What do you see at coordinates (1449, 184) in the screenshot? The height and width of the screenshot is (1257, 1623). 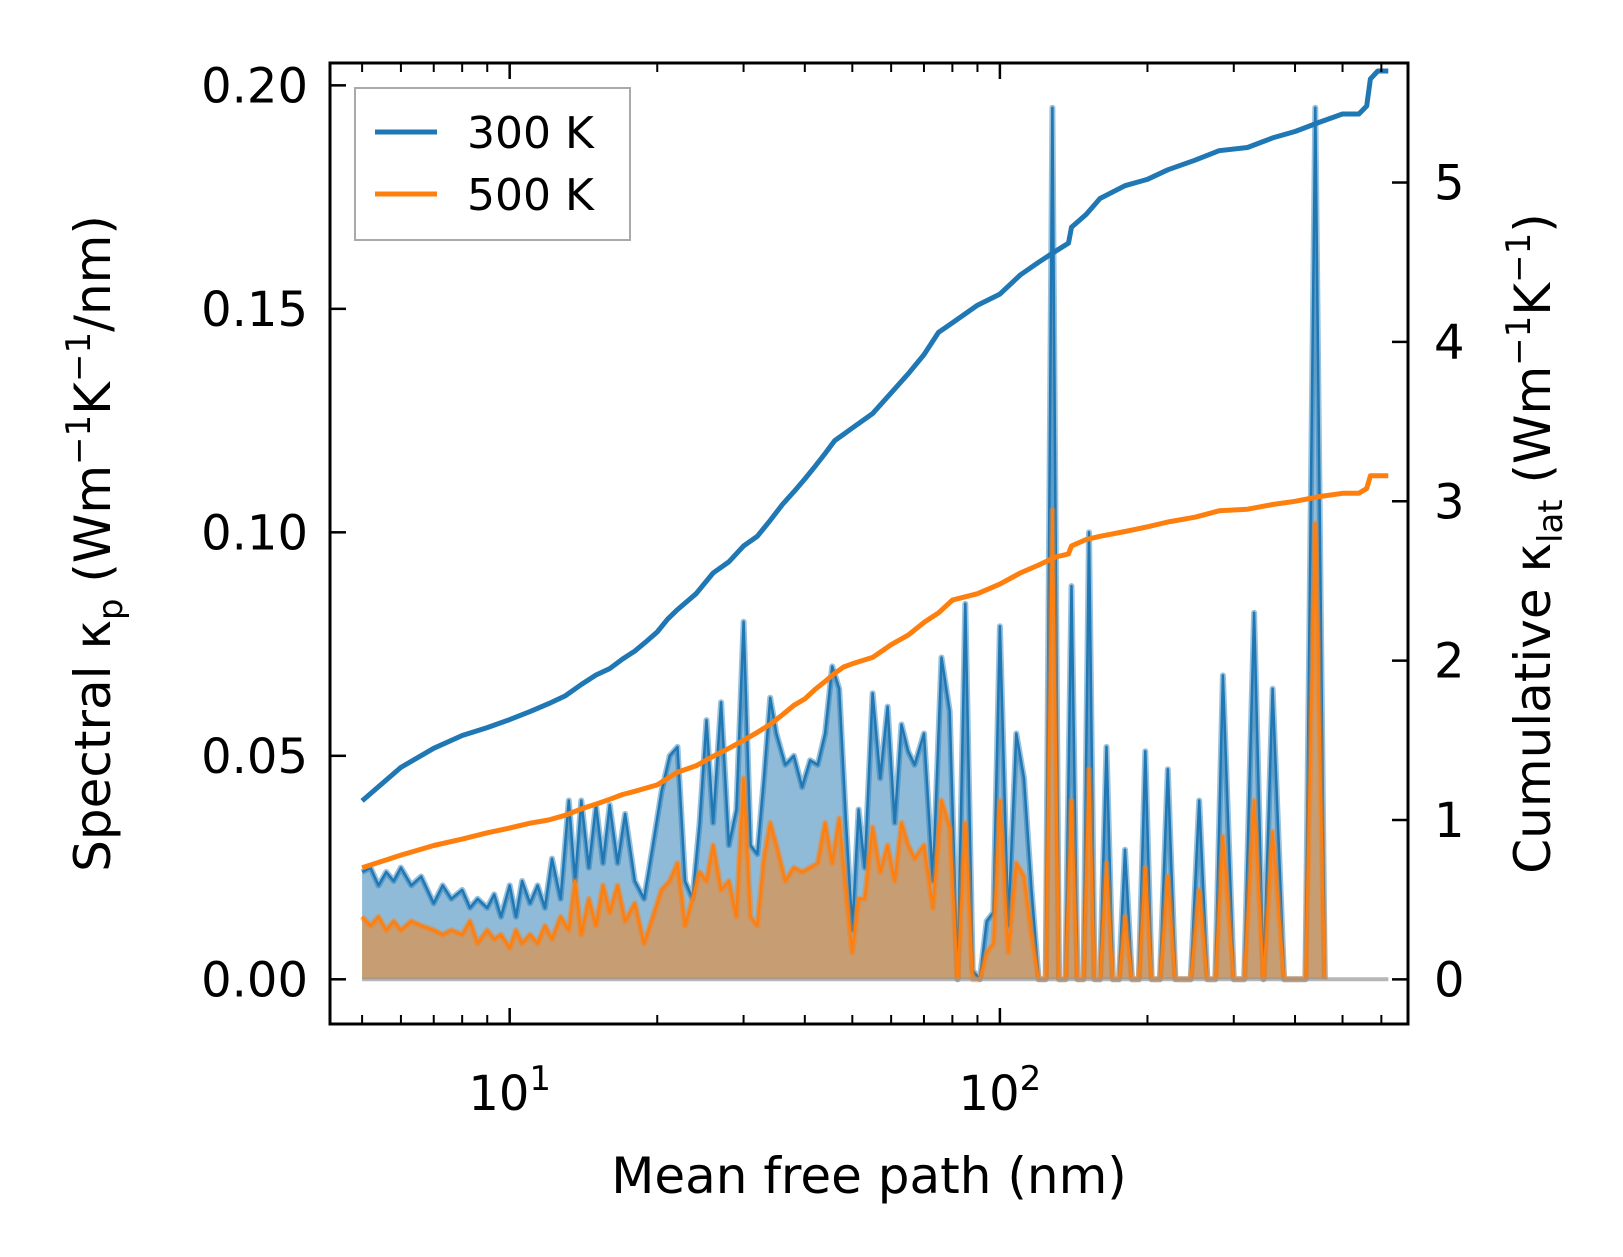 I see `y-right-tick-label: 5` at bounding box center [1449, 184].